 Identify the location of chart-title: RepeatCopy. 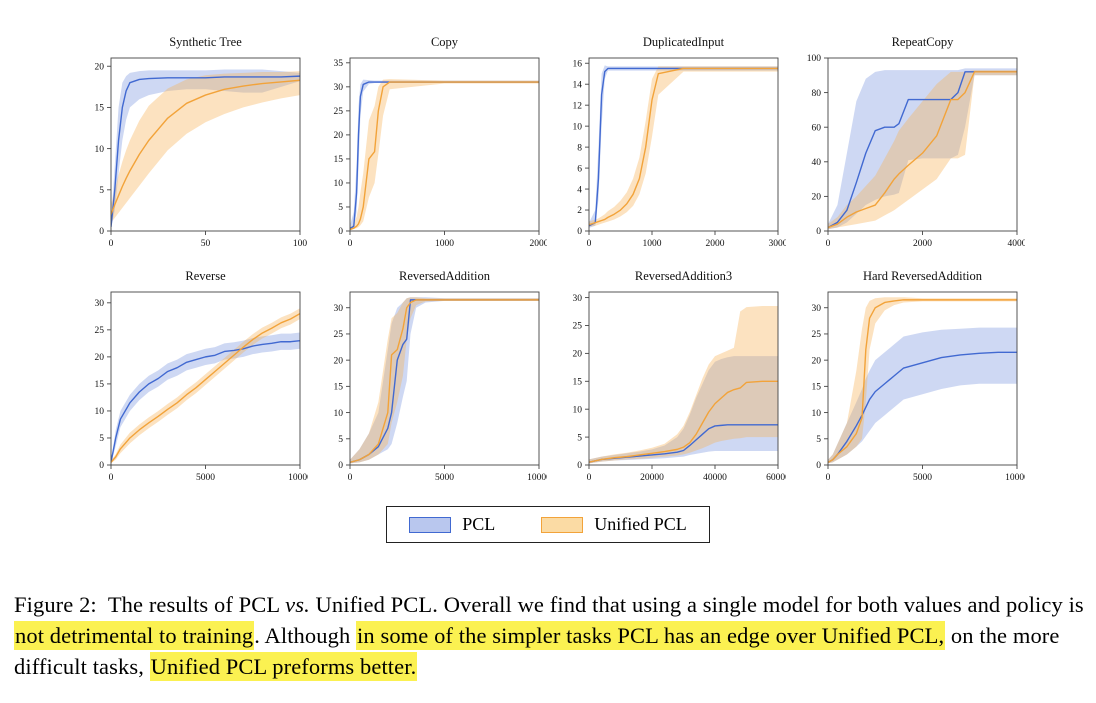
(923, 42).